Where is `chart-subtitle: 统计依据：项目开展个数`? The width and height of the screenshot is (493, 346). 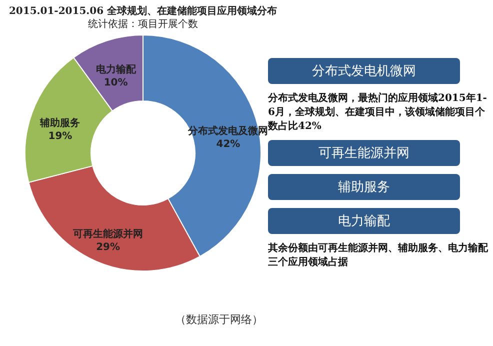
chart-subtitle: 统计依据：项目开展个数 is located at coordinates (143, 24).